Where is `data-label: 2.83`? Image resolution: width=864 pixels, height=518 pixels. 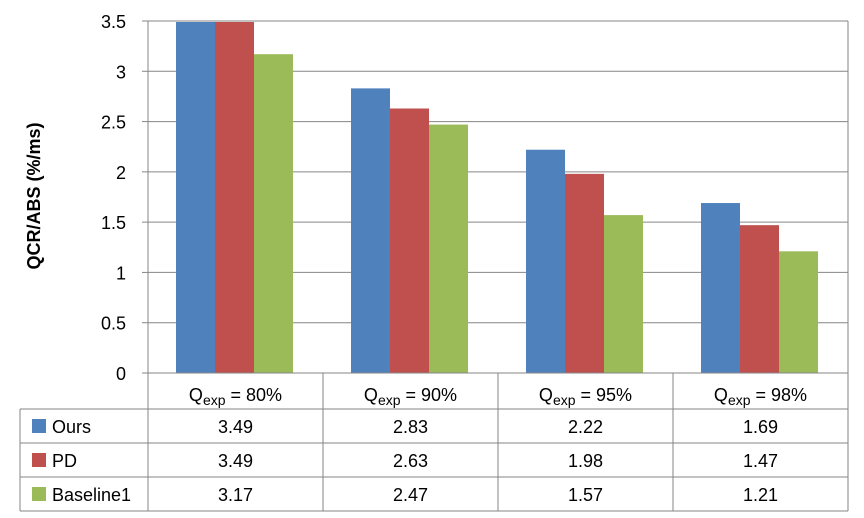
data-label: 2.83 is located at coordinates (410, 427).